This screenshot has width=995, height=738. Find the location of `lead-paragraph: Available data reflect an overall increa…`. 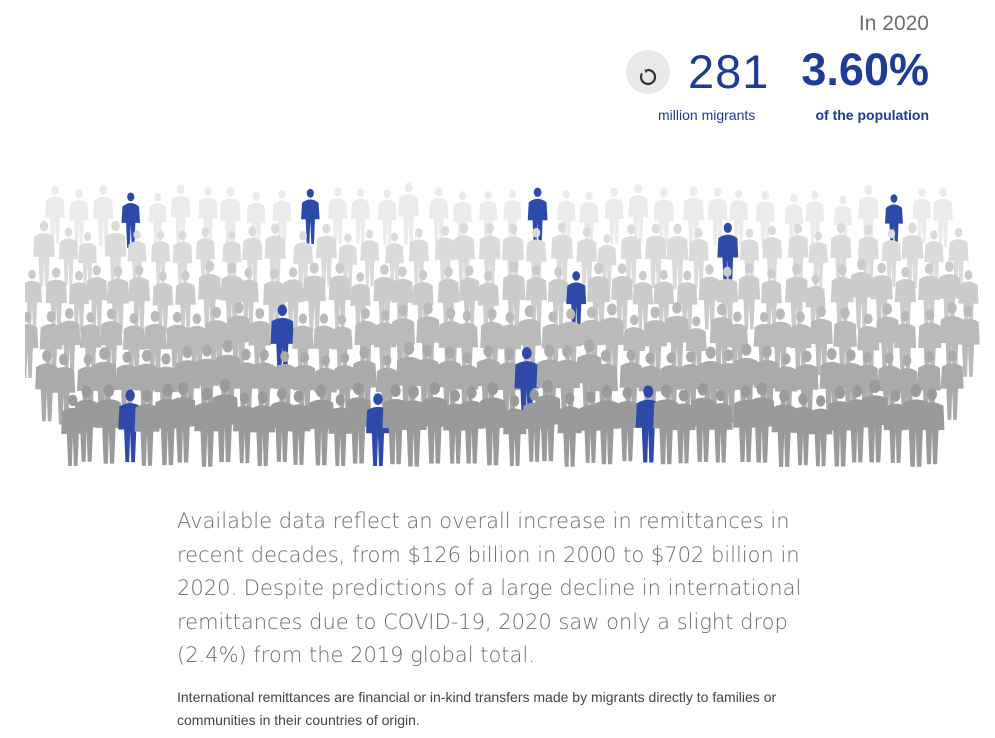

lead-paragraph: Available data reflect an overall increa… is located at coordinates (489, 588).